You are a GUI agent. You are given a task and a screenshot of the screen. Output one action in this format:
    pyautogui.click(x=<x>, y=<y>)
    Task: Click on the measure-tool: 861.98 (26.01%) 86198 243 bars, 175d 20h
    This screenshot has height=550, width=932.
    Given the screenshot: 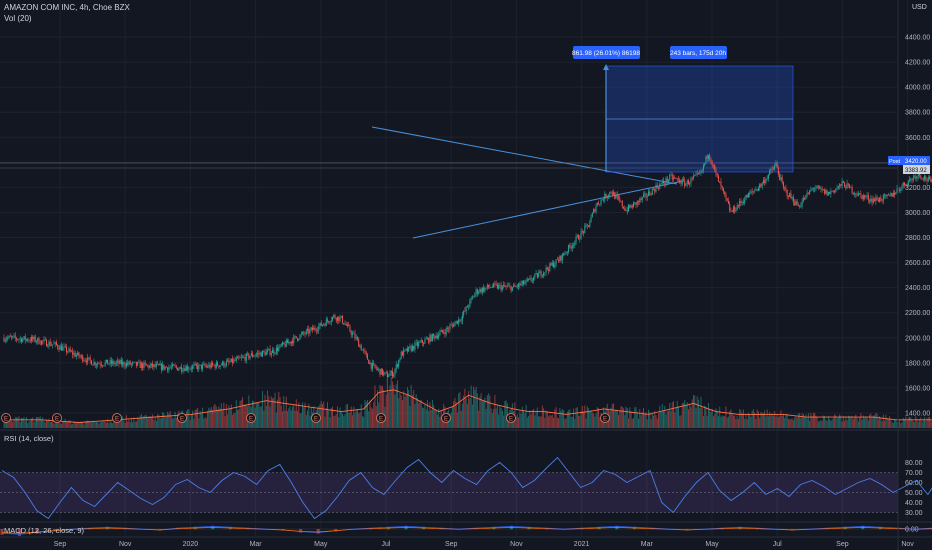 What is the action you would take?
    pyautogui.click(x=683, y=109)
    